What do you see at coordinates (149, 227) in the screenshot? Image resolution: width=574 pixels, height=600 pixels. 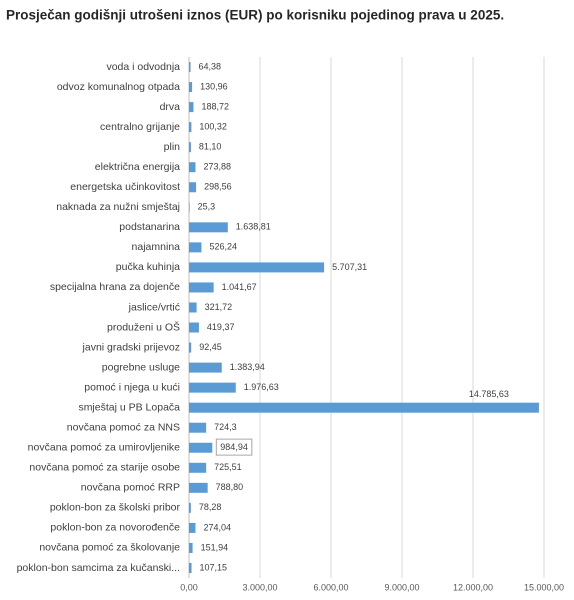 I see `y-tick-label: podstanarina` at bounding box center [149, 227].